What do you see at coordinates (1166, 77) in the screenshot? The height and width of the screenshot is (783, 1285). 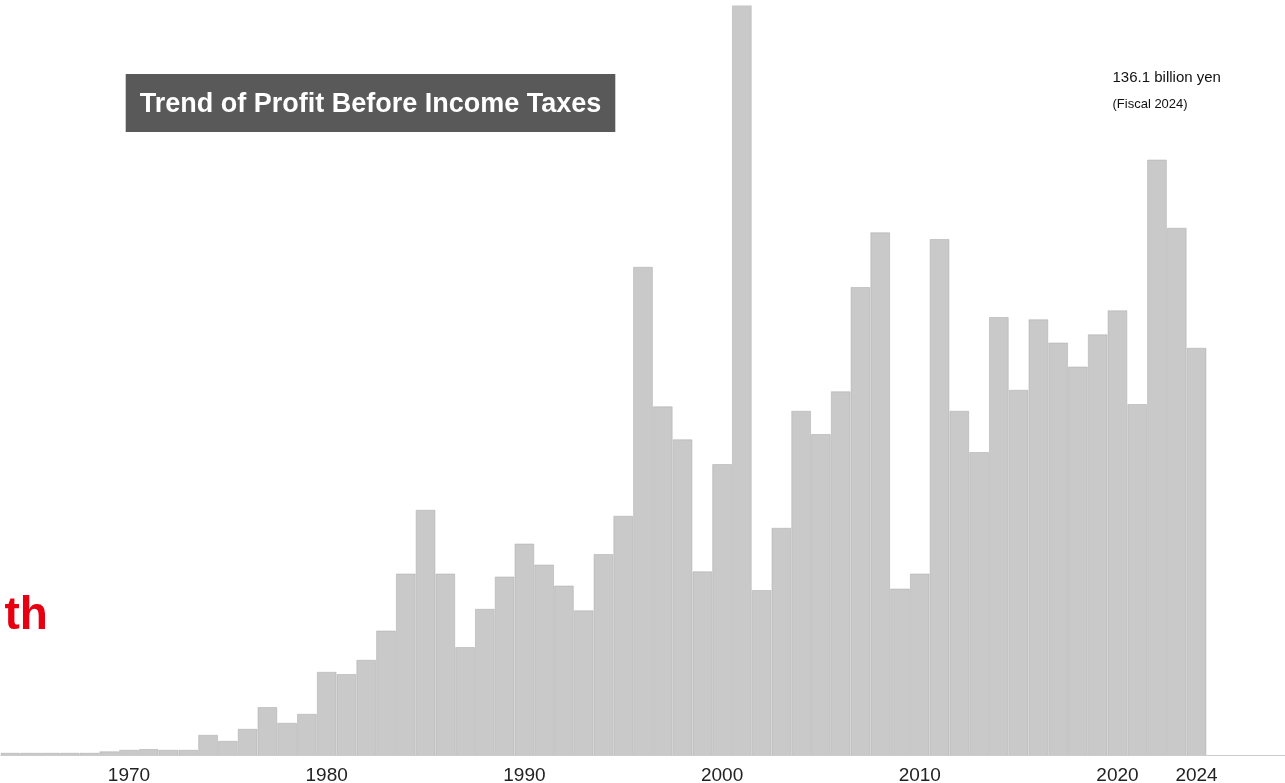 I see `annotation: 136.1 billion yen` at bounding box center [1166, 77].